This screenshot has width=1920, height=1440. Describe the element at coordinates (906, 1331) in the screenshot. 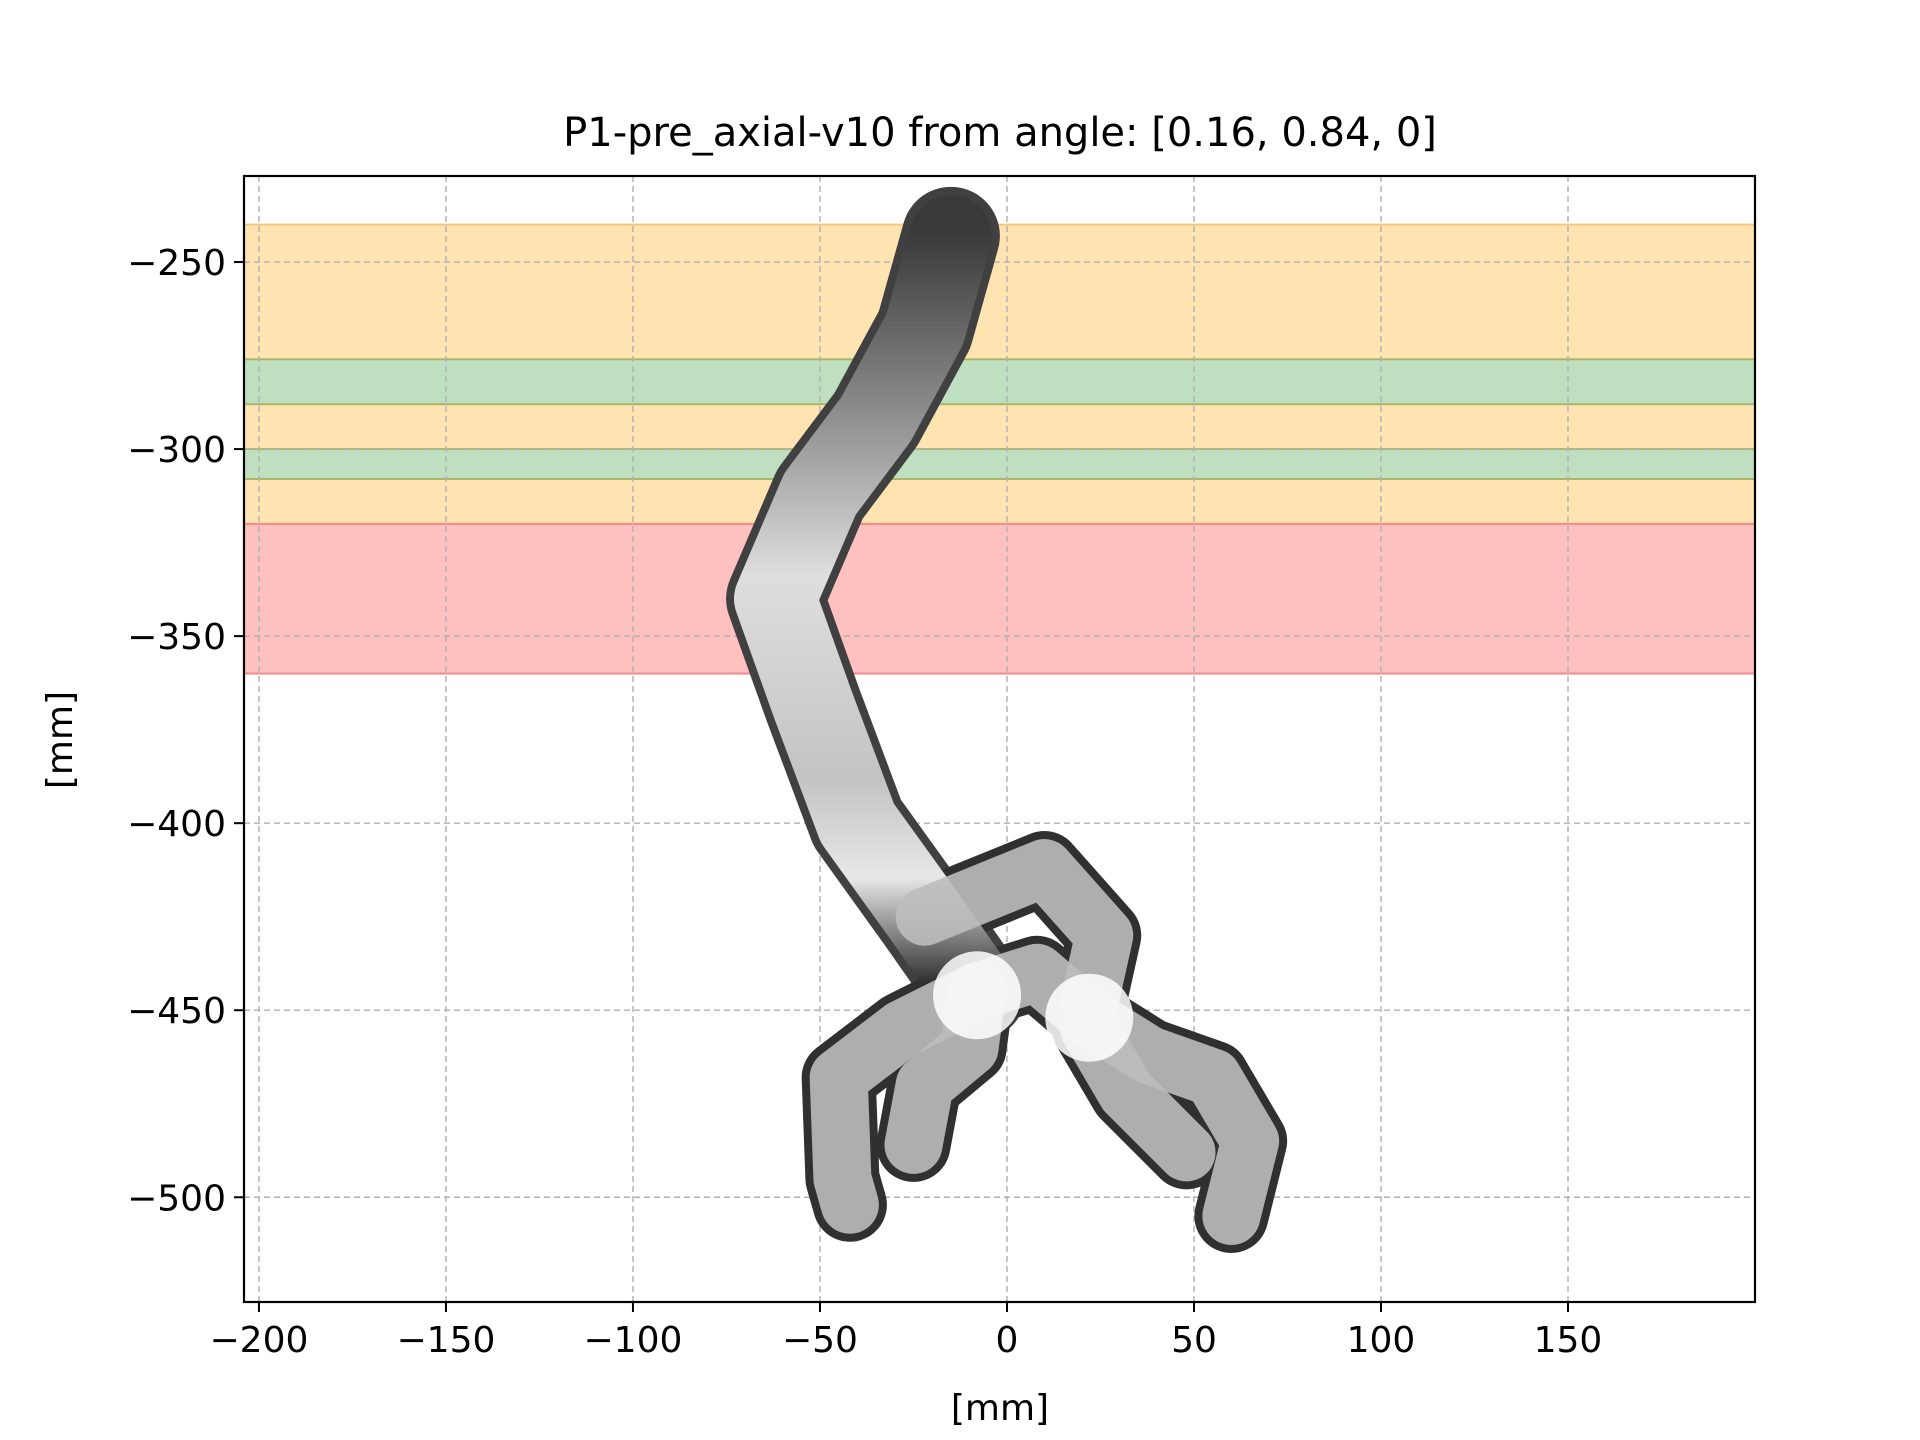

I see `x-axis-ticks: −200 −150 −100 −50 0 50 100 150` at that location.